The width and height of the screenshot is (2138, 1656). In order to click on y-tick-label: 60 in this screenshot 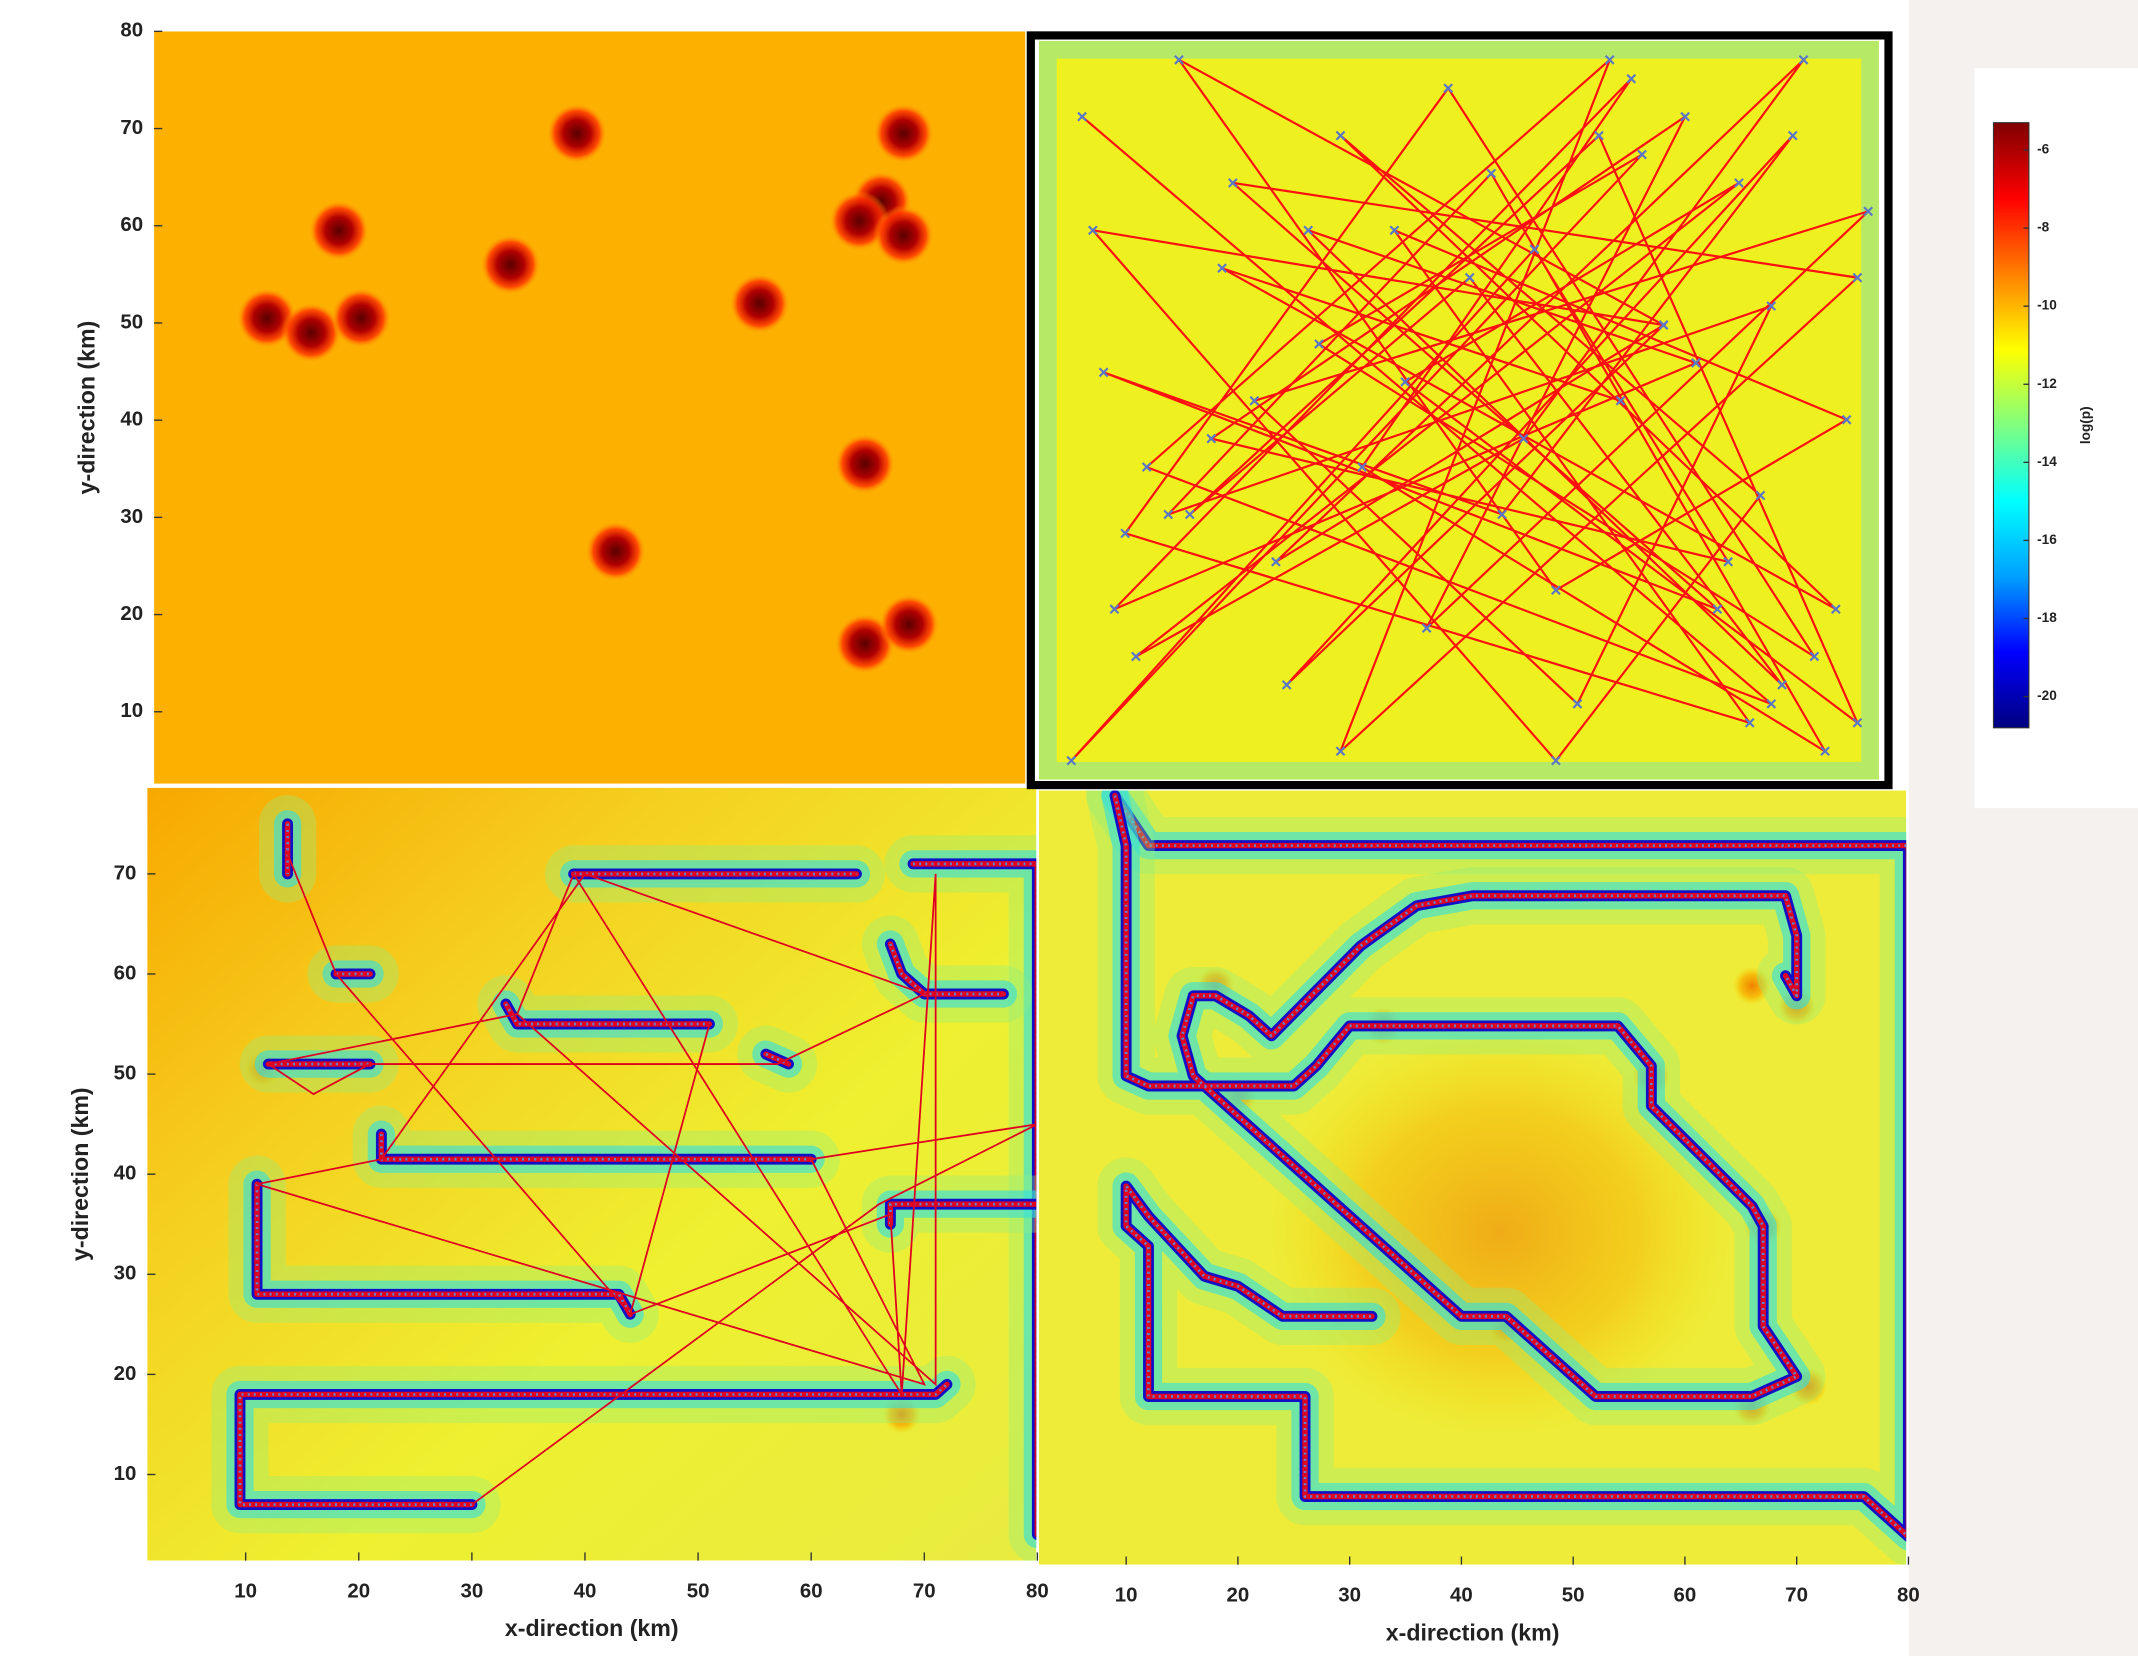, I will do `click(131, 224)`.